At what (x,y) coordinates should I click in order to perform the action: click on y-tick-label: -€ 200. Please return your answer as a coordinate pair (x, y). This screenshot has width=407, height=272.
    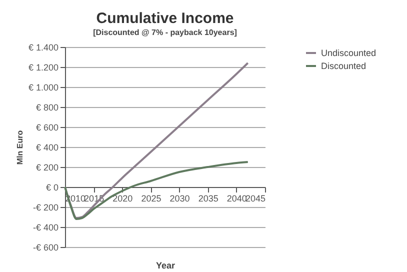
    Looking at the image, I should click on (45, 207).